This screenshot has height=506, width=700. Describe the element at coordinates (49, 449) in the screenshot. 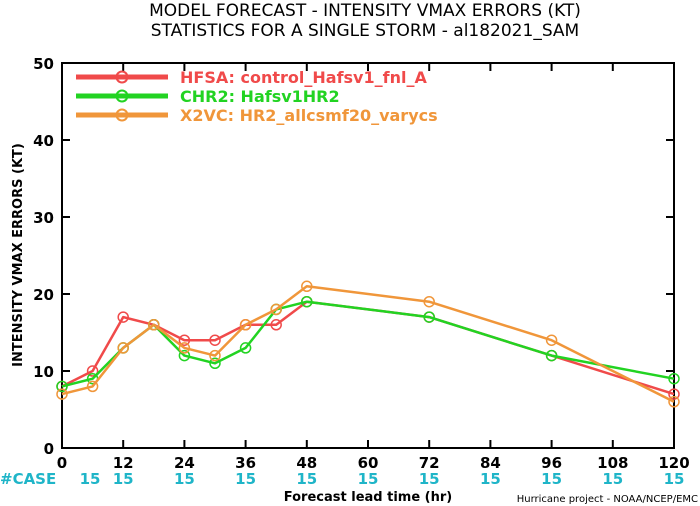

I see `y-tick-label: 0` at that location.